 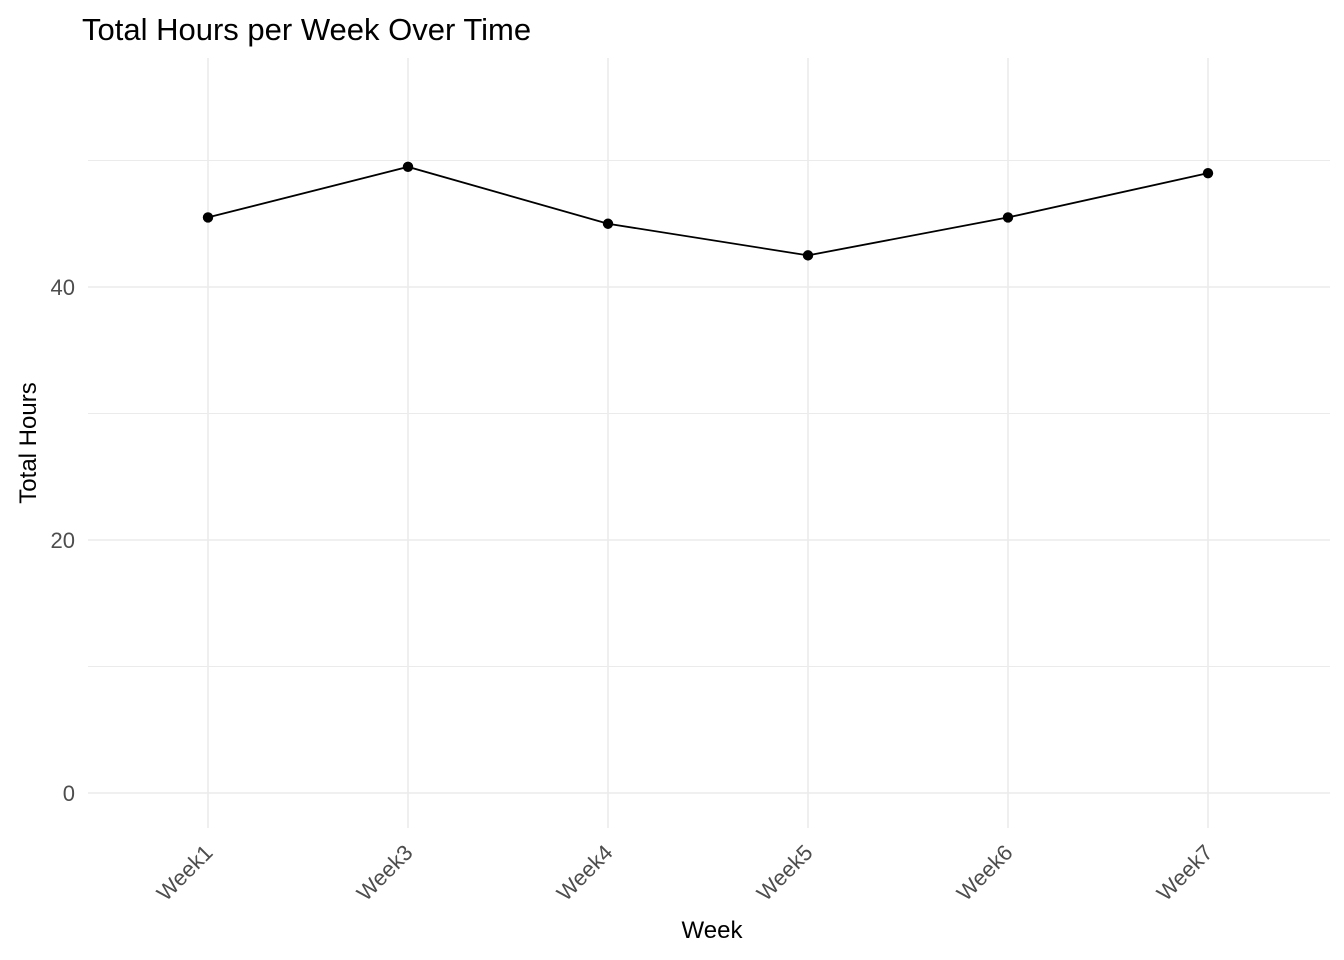 I want to click on x-tick-label: Week7, so click(x=1185, y=873).